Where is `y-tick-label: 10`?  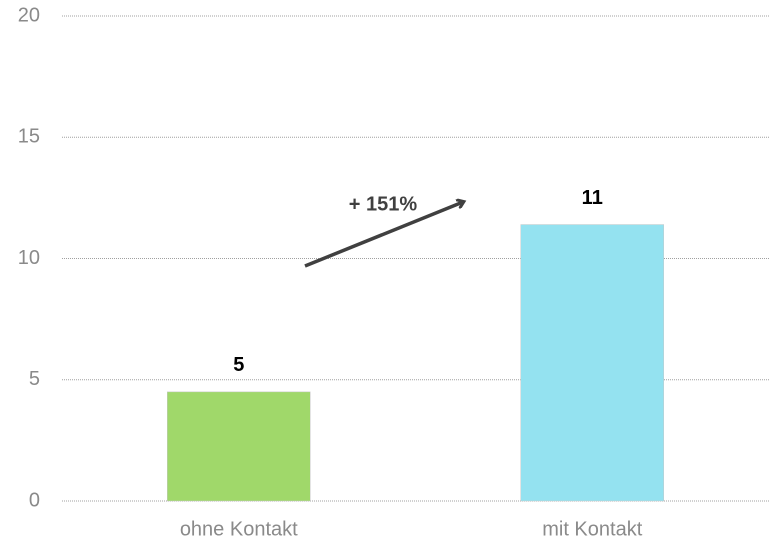 y-tick-label: 10 is located at coordinates (29, 258).